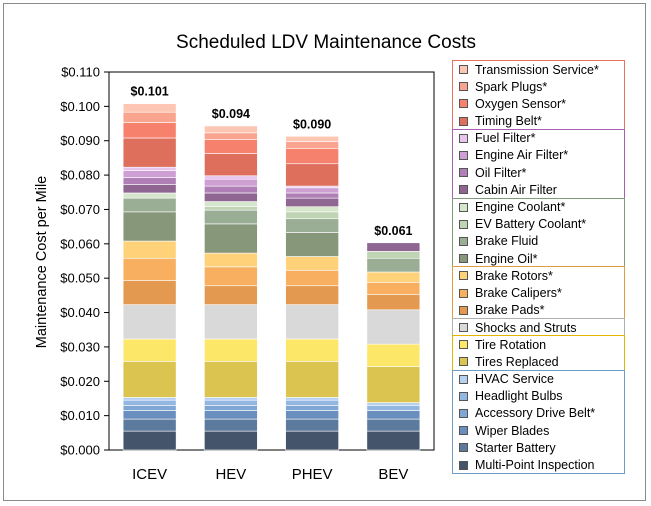 The width and height of the screenshot is (651, 506). Describe the element at coordinates (511, 86) in the screenshot. I see `legend-label: Spark Plugs*` at that location.